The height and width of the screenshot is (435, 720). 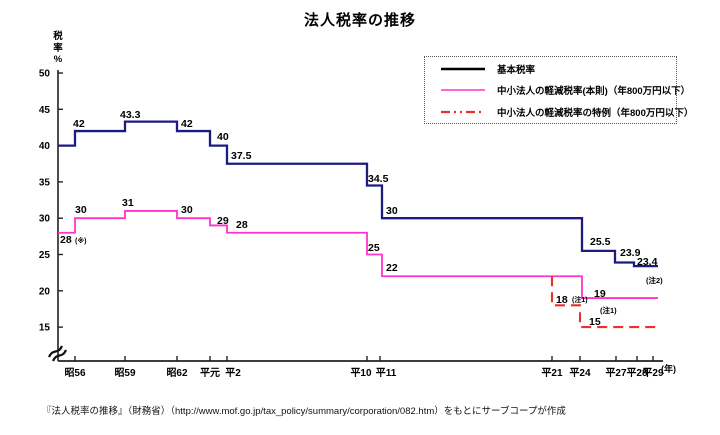 I want to click on legend-item-label: 中小法人の軽減税率の特例（年800万円以下）, so click(x=595, y=113).